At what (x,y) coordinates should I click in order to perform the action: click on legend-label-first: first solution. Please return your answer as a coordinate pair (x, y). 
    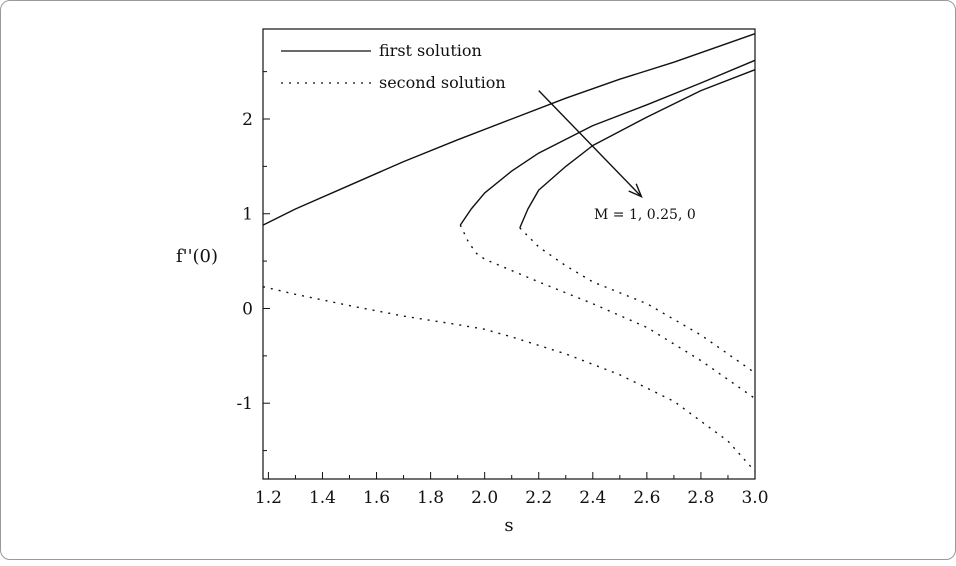
    Looking at the image, I should click on (430, 50).